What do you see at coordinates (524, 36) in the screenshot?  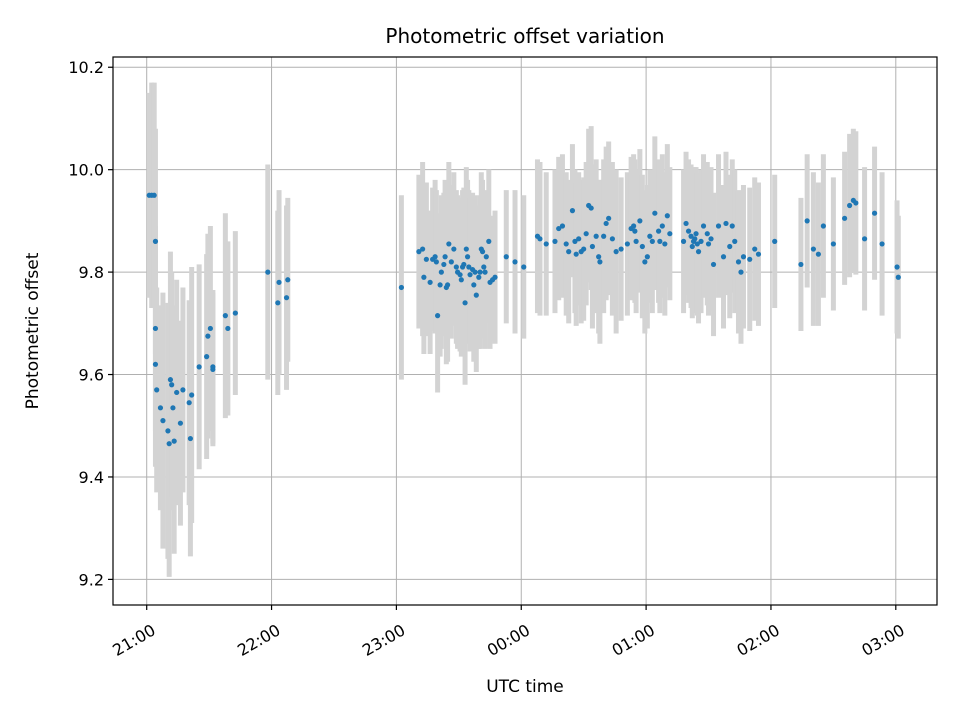 I see `chart-title: Photometric offset variation` at bounding box center [524, 36].